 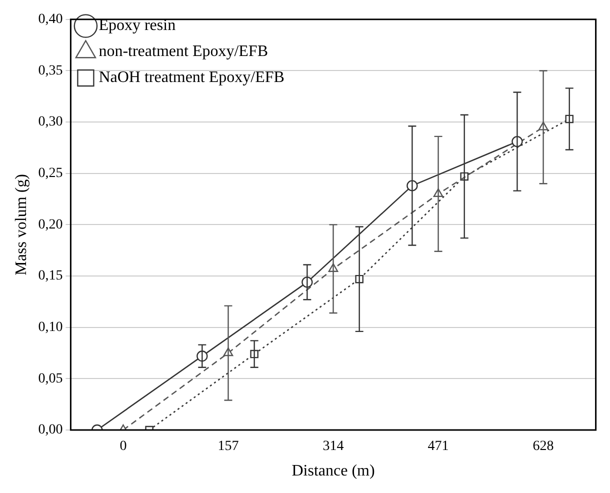 I want to click on x-tick-label: 314, so click(x=333, y=446).